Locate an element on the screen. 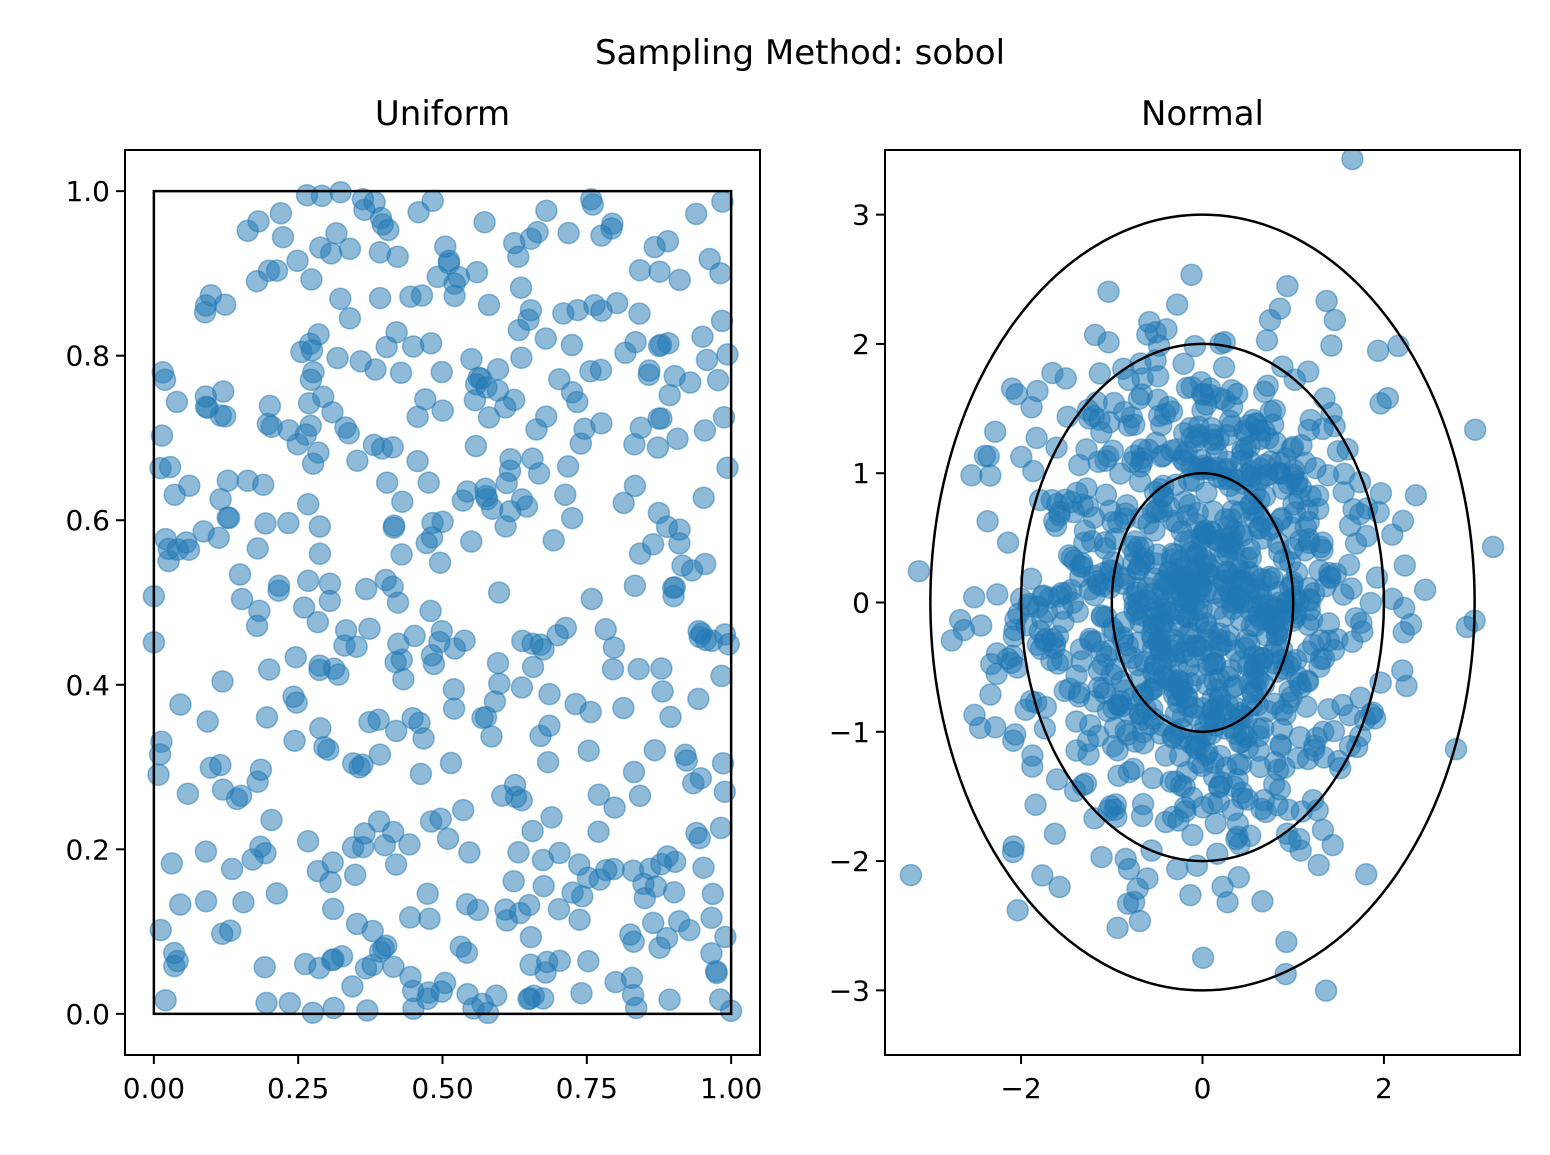 Image resolution: width=1550 pixels, height=1155 pixels. x-tick-label: 0.75 is located at coordinates (587, 1088).